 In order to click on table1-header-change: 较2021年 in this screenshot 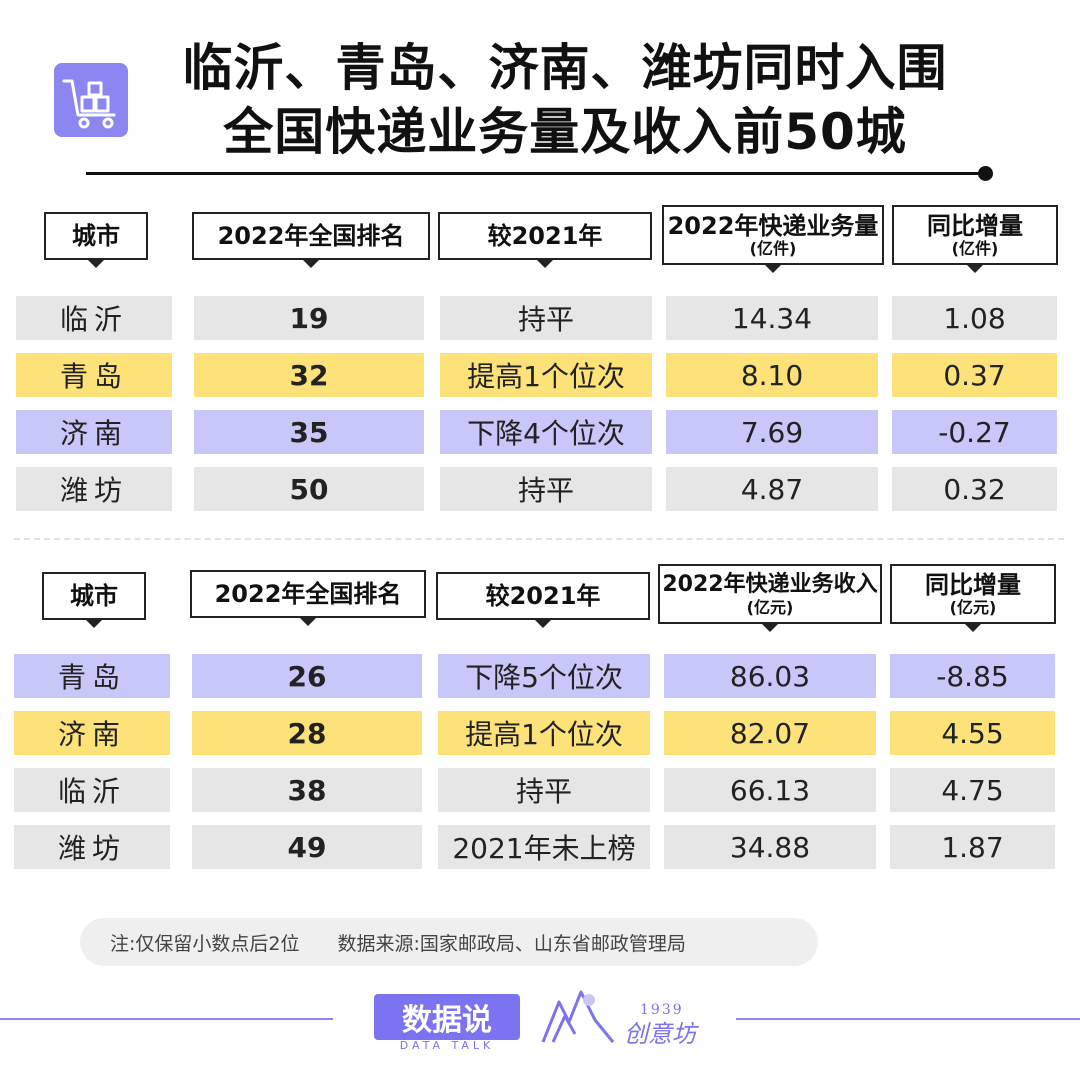, I will do `click(545, 240)`.